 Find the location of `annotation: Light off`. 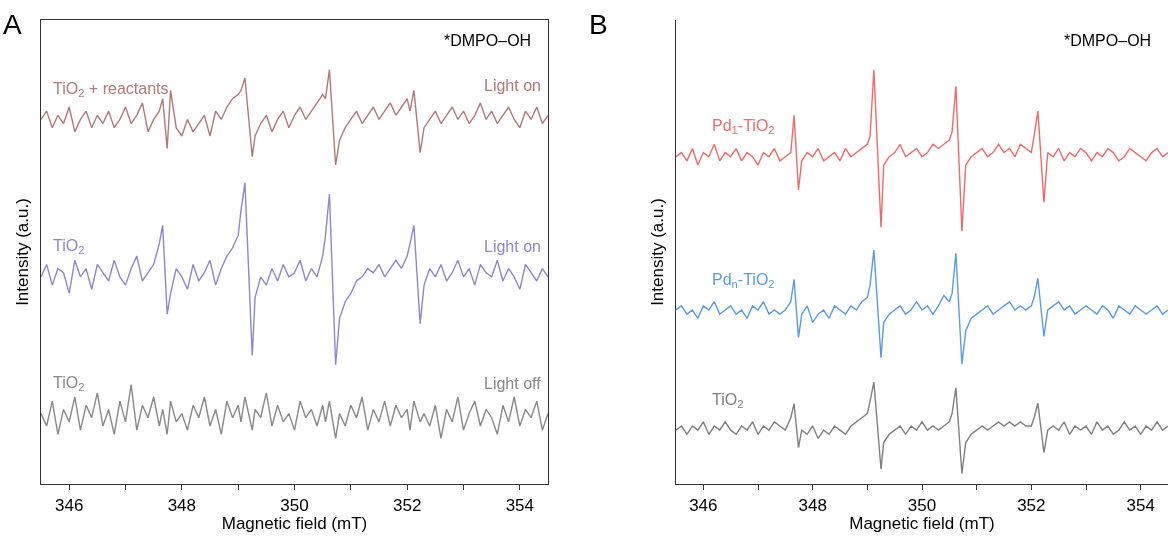

annotation: Light off is located at coordinates (513, 383).